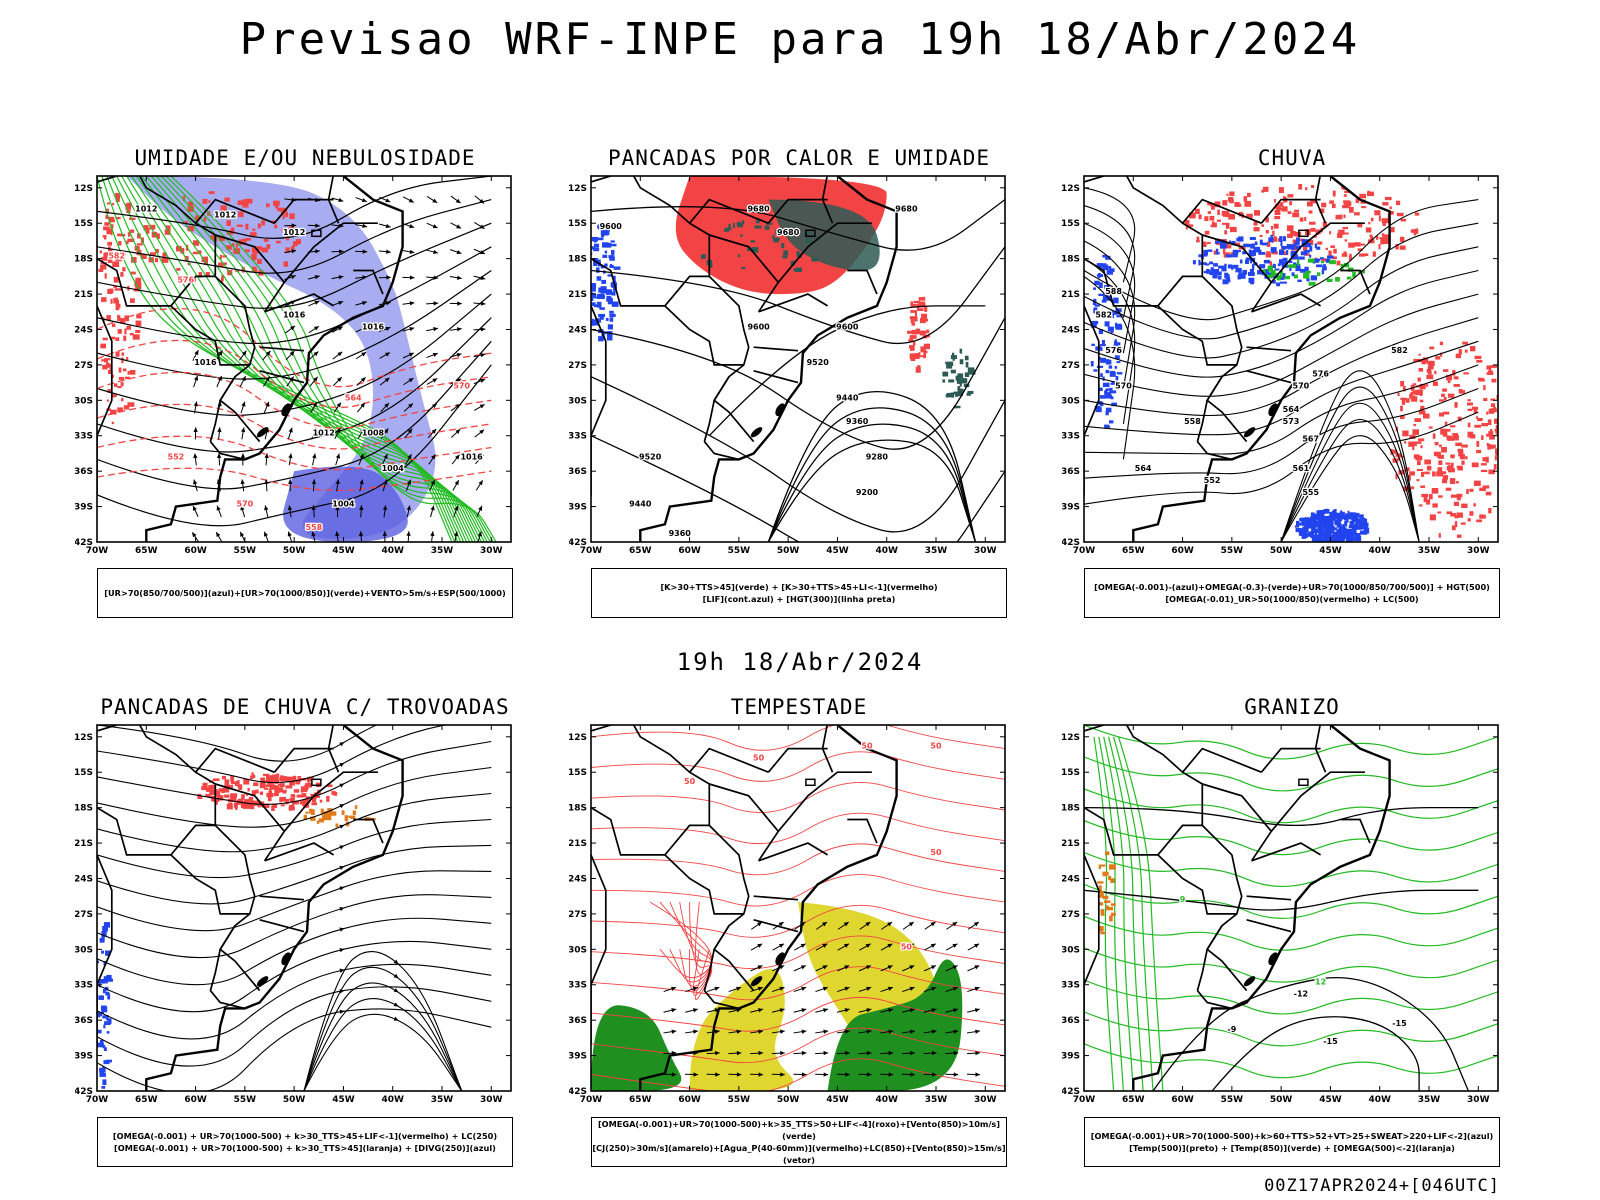  I want to click on thickness-contour, so click(294, 426).